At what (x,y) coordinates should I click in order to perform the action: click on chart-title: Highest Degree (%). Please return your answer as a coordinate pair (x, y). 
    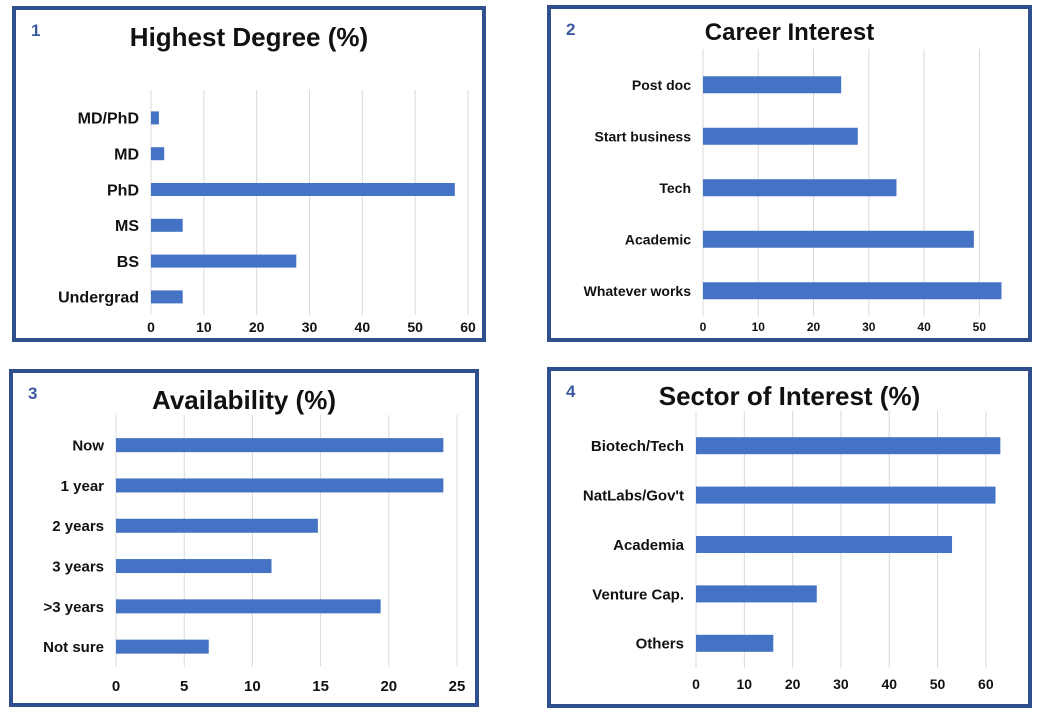
    Looking at the image, I should click on (249, 37).